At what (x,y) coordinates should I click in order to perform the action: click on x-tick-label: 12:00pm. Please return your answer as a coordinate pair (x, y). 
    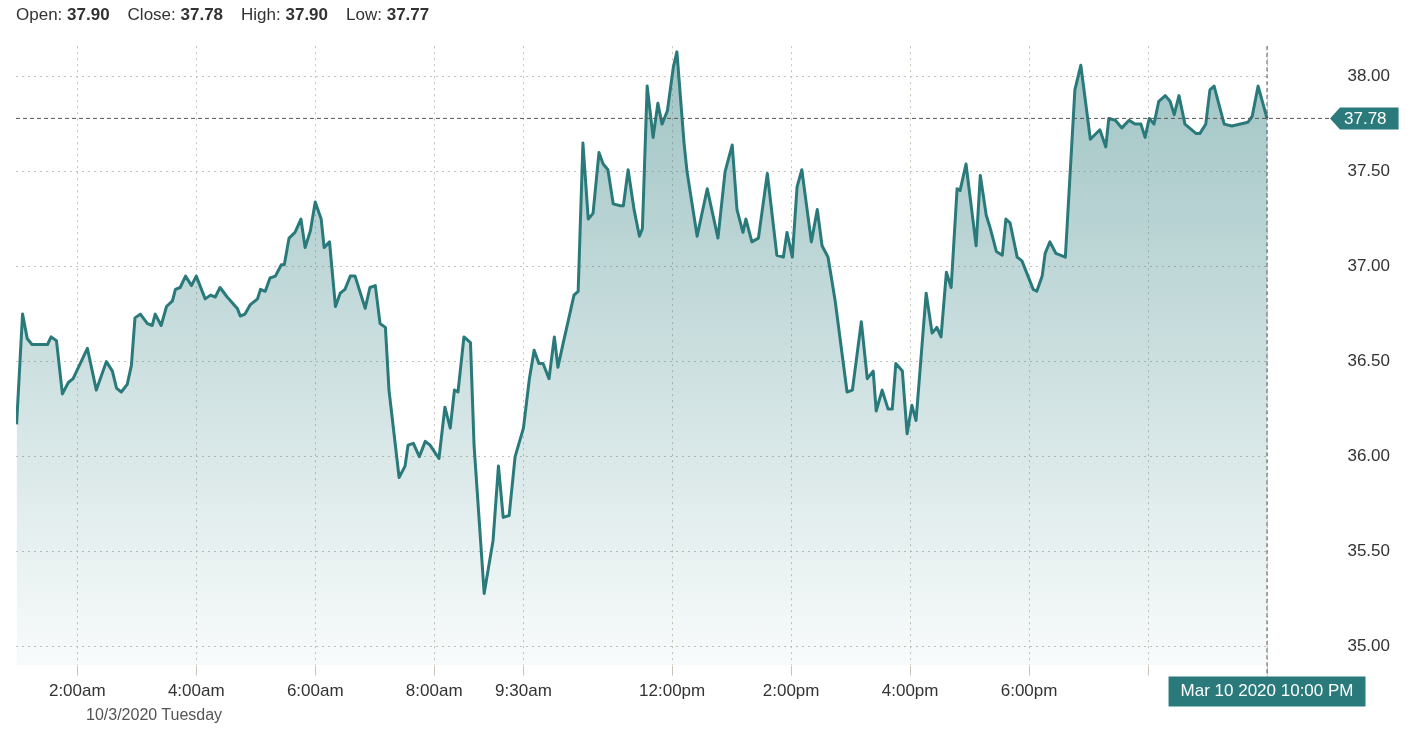
    Looking at the image, I should click on (672, 691).